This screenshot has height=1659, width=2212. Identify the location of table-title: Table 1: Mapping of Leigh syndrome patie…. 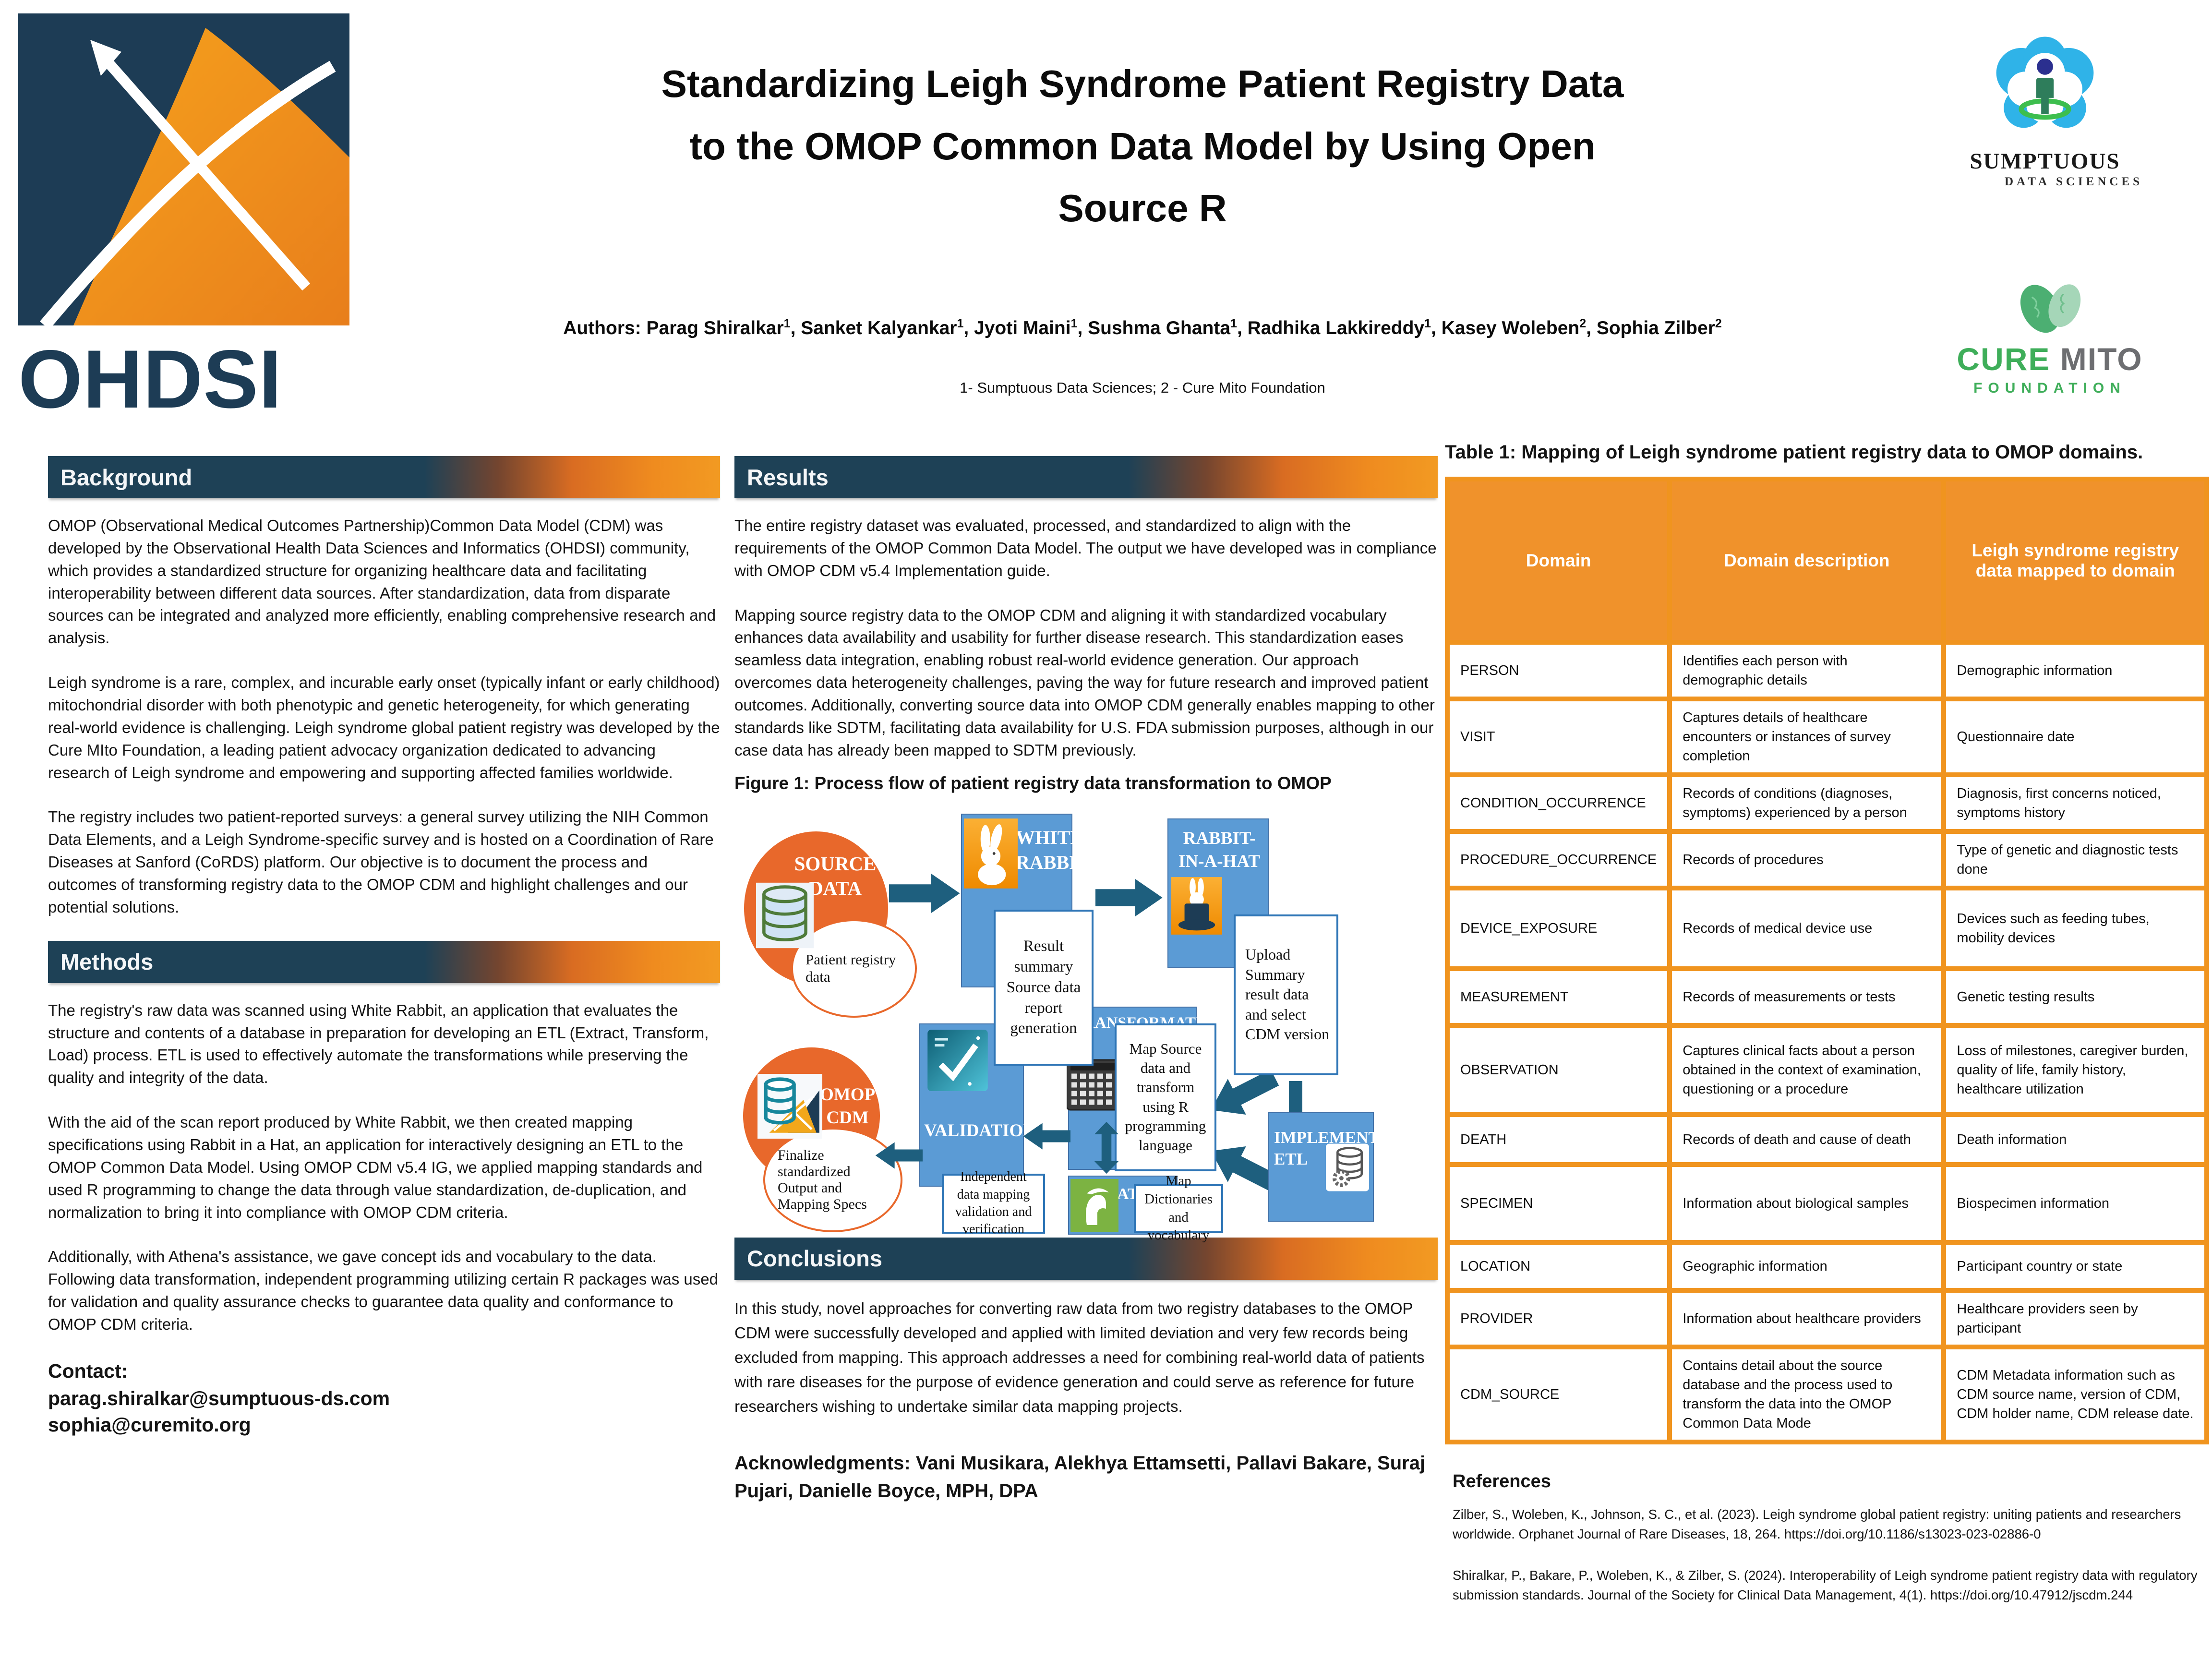
(1794, 453).